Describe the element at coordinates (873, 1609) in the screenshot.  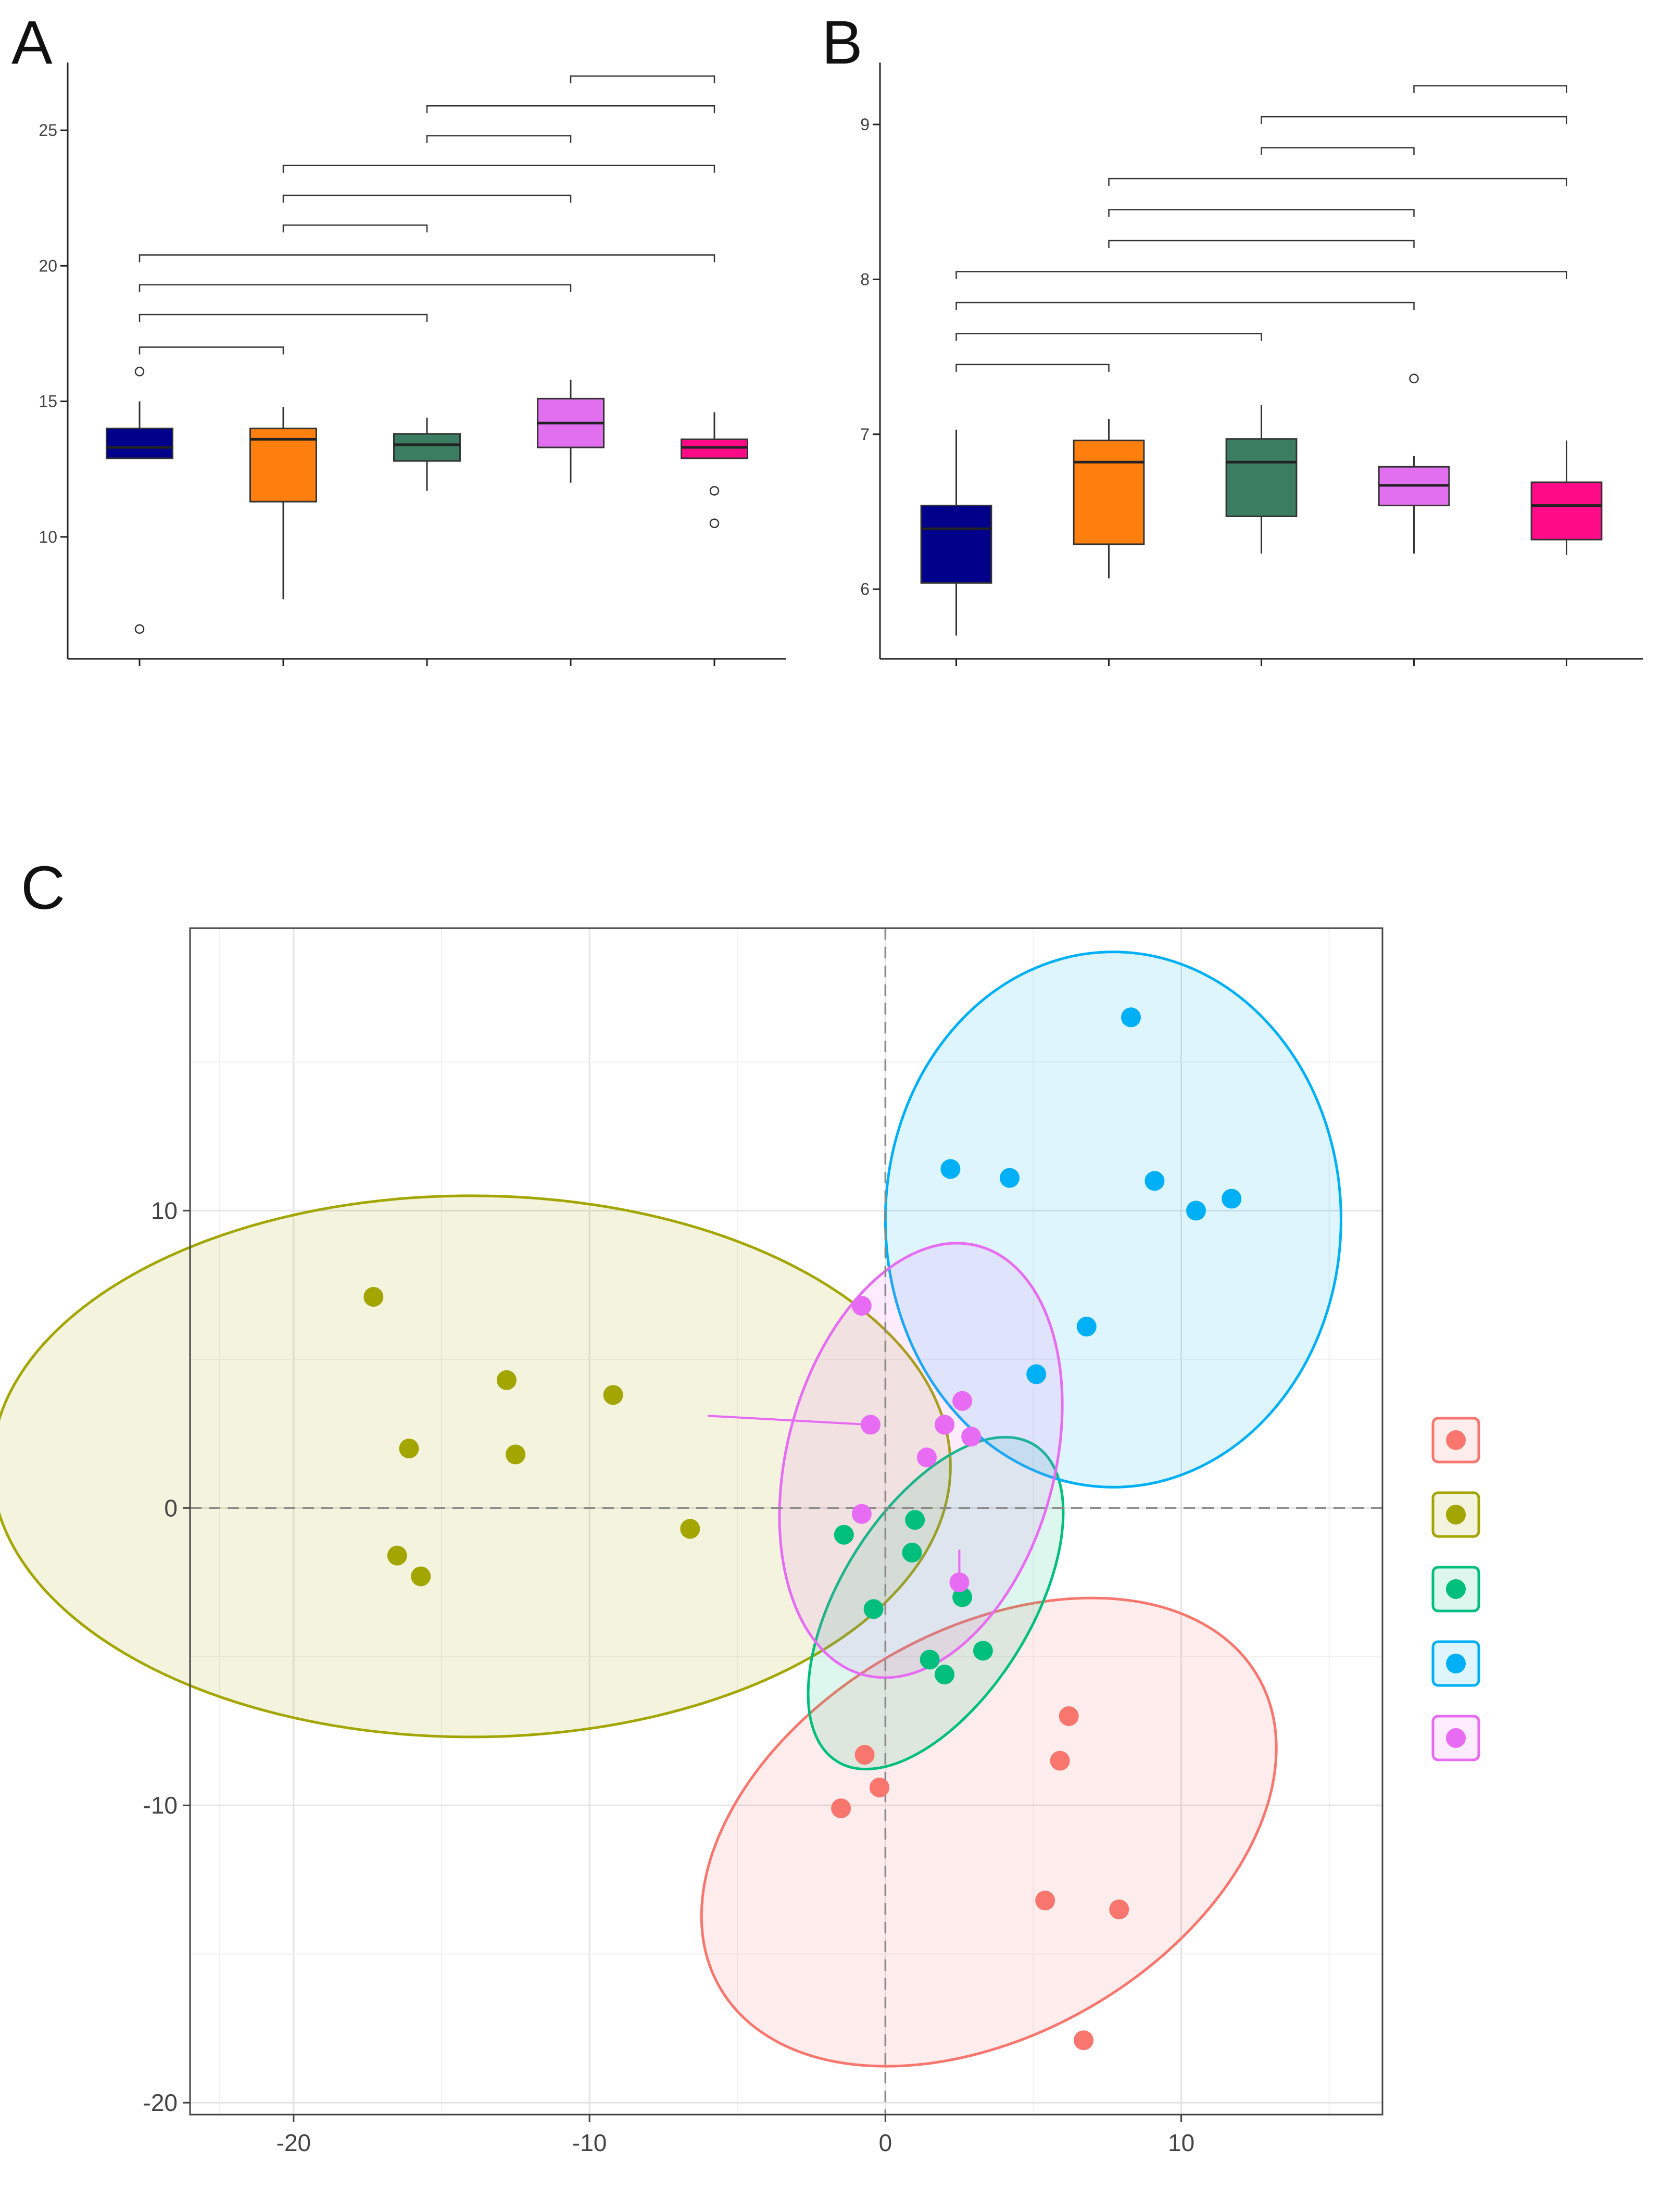
I see `data-point-mp01` at that location.